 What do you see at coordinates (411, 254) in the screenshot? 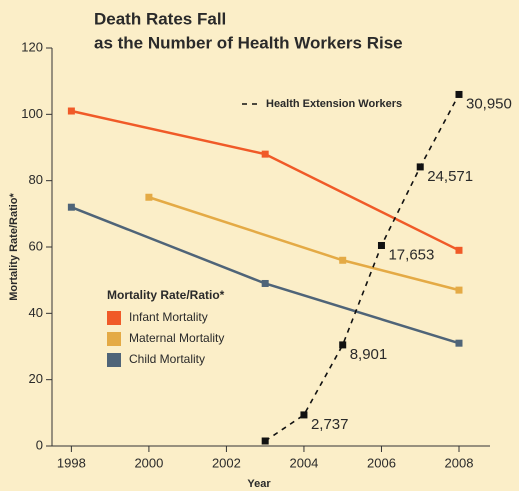
I see `data-label: 17,653` at bounding box center [411, 254].